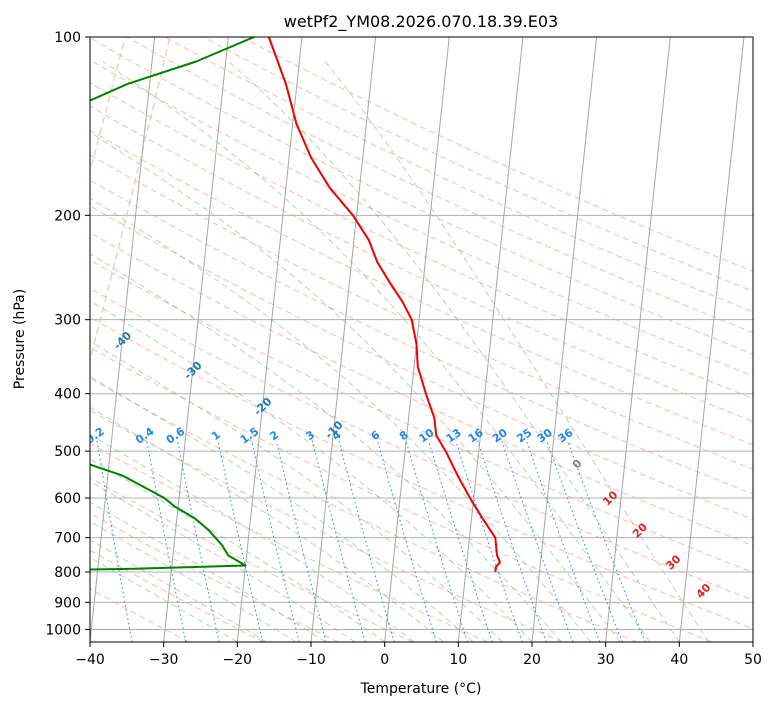  What do you see at coordinates (67, 452) in the screenshot?
I see `y-tick-label: 500` at bounding box center [67, 452].